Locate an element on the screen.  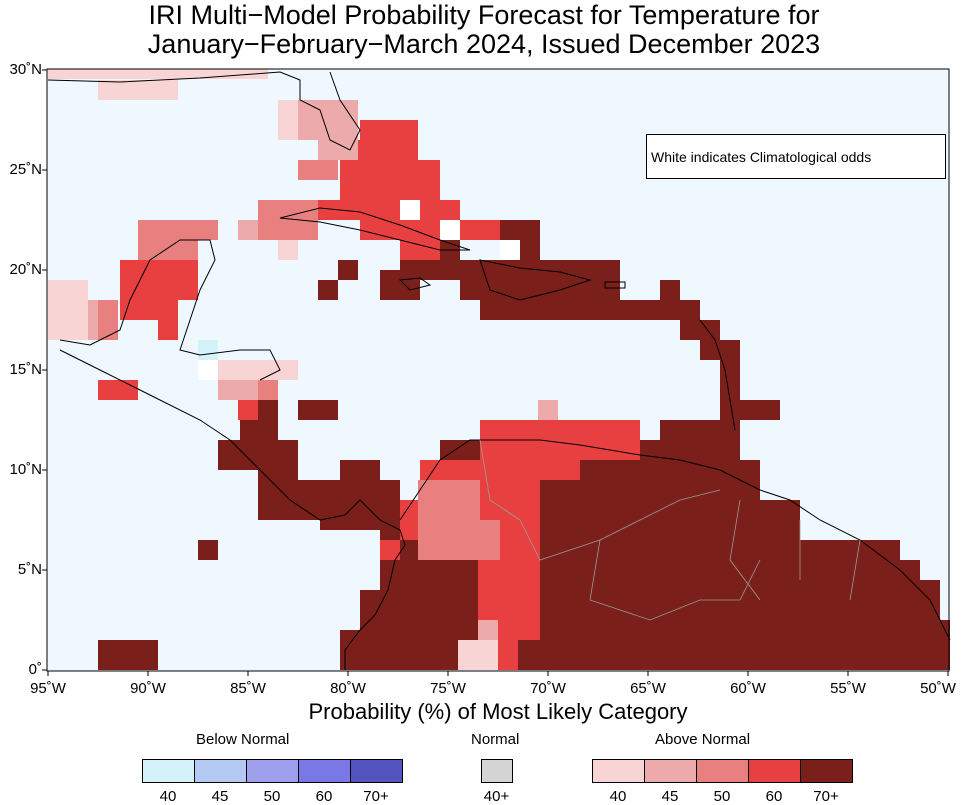
normal-label: Normal is located at coordinates (495, 739).